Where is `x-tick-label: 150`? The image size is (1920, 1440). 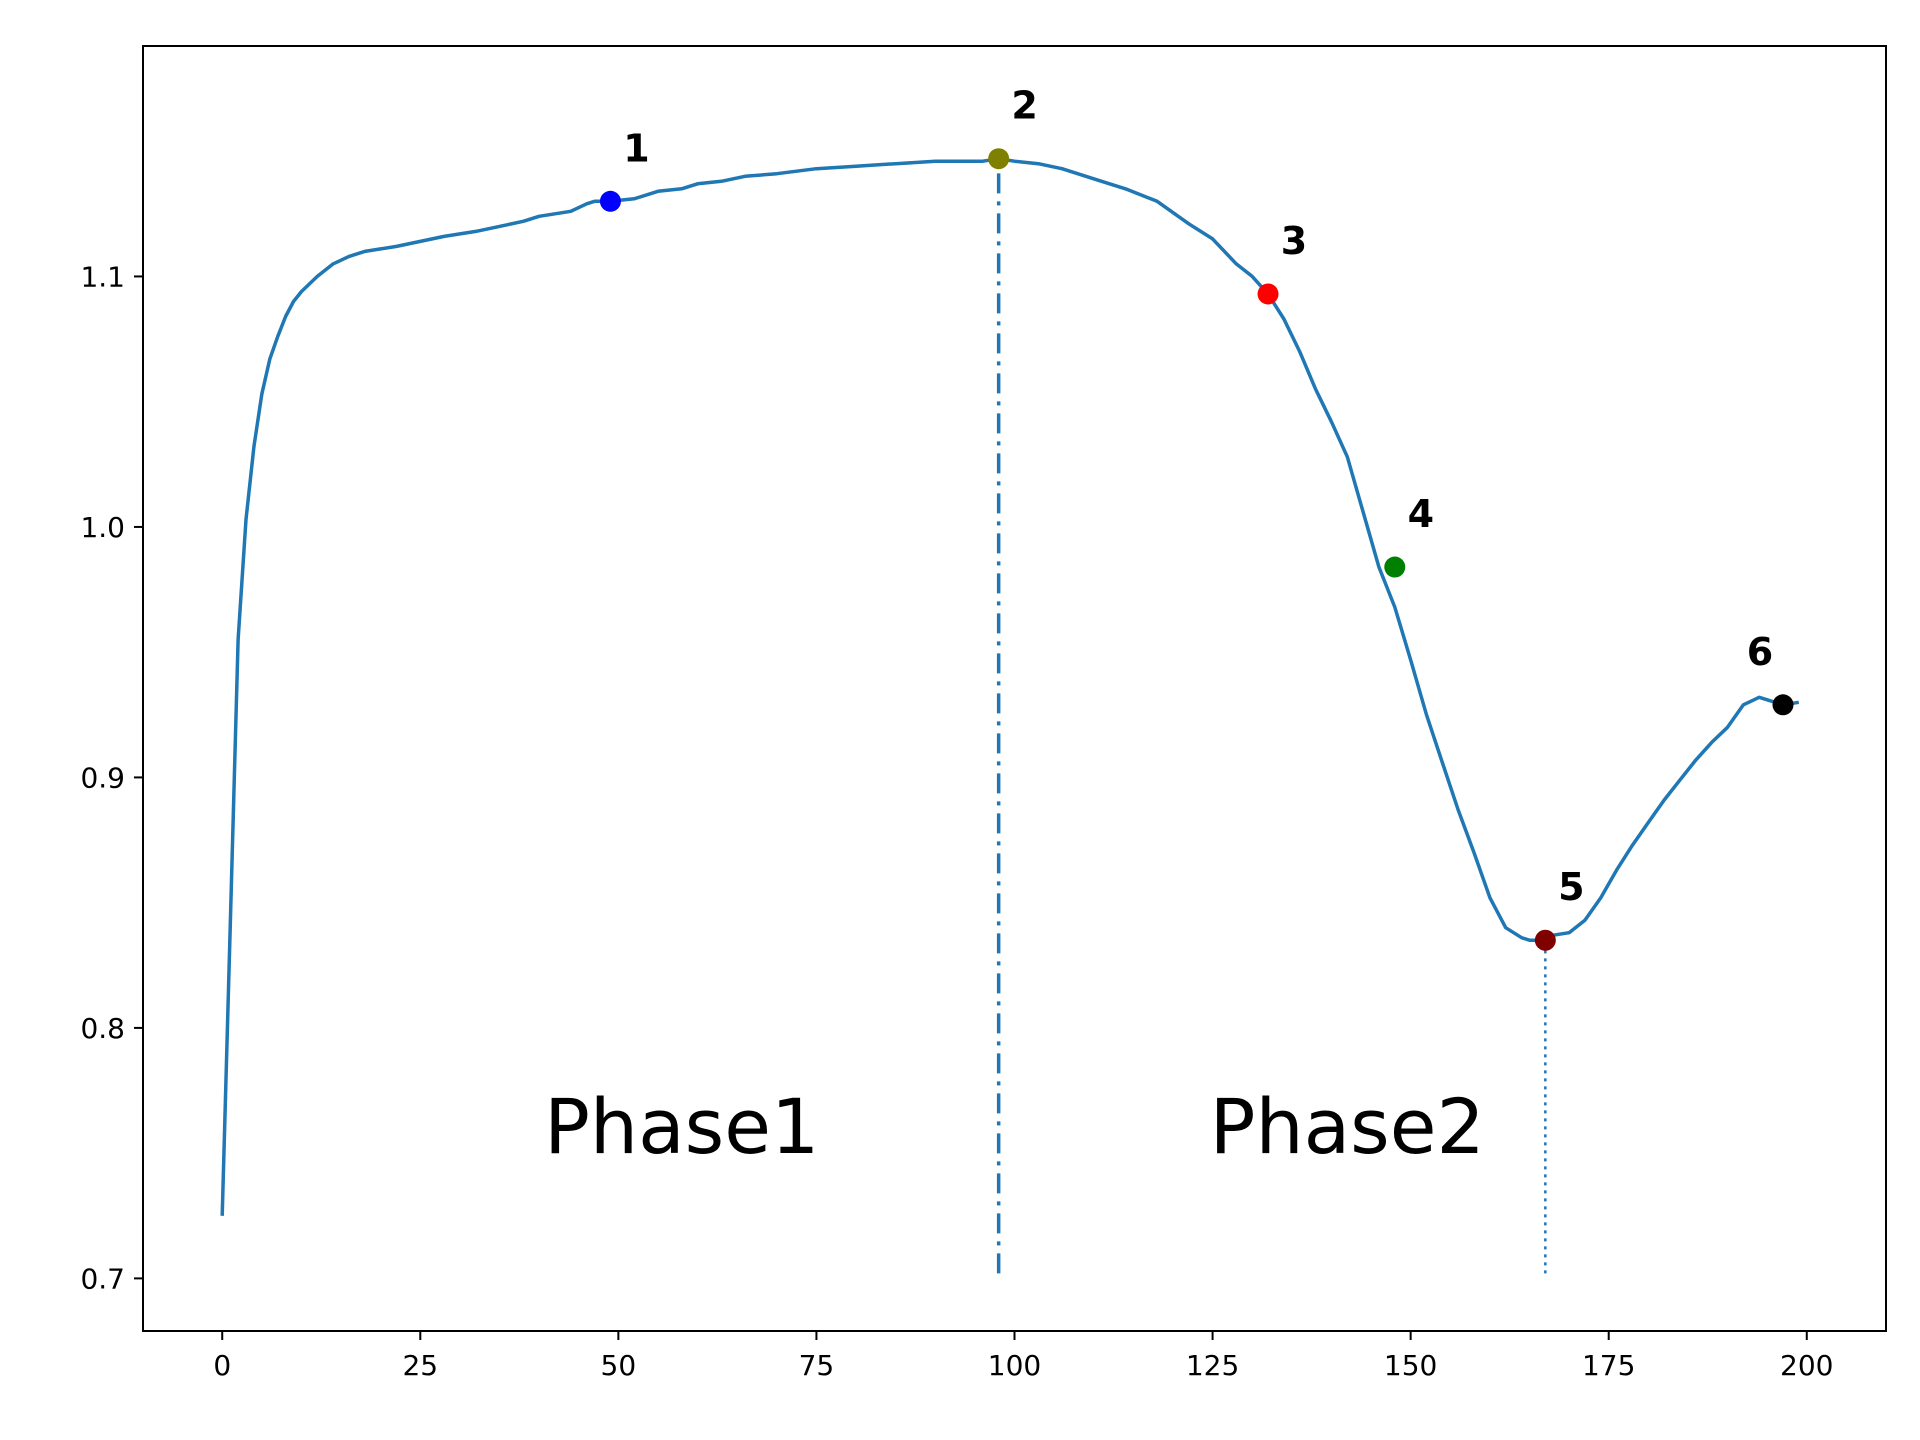
x-tick-label: 150 is located at coordinates (1410, 1365).